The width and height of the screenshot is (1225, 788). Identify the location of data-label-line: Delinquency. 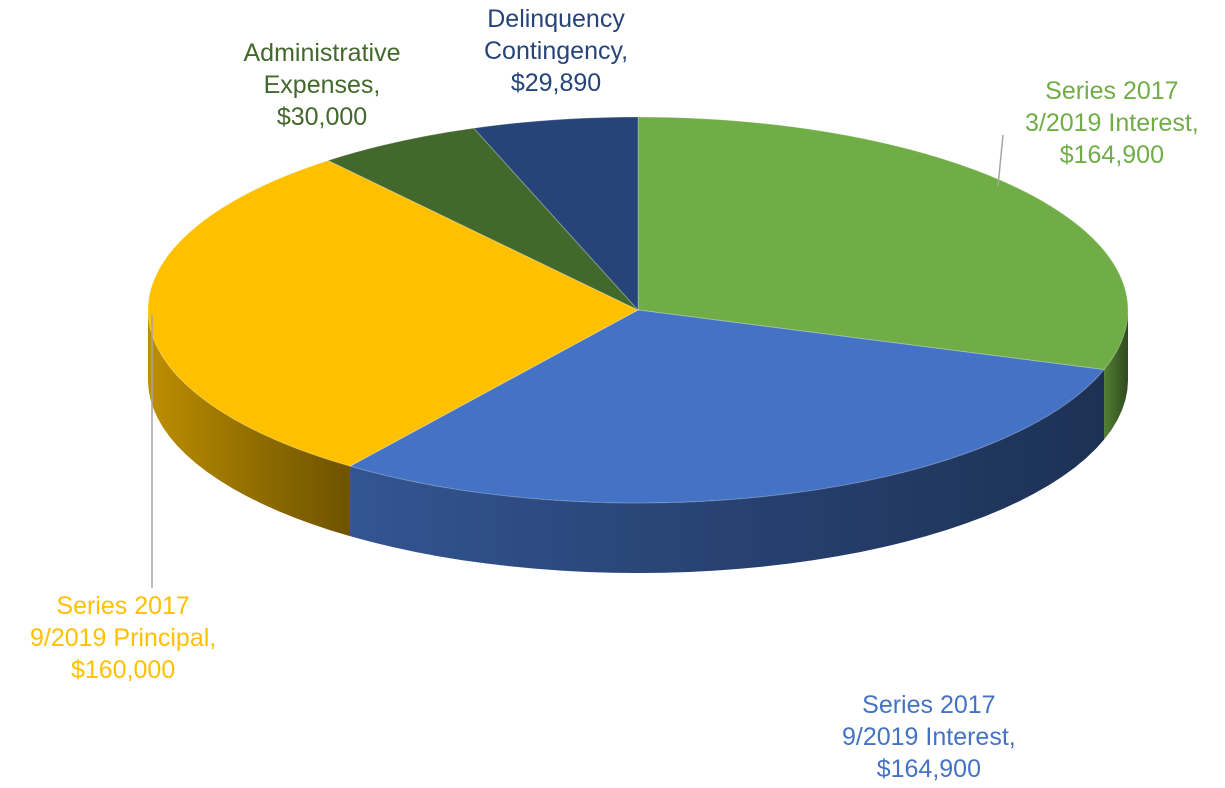
(556, 19).